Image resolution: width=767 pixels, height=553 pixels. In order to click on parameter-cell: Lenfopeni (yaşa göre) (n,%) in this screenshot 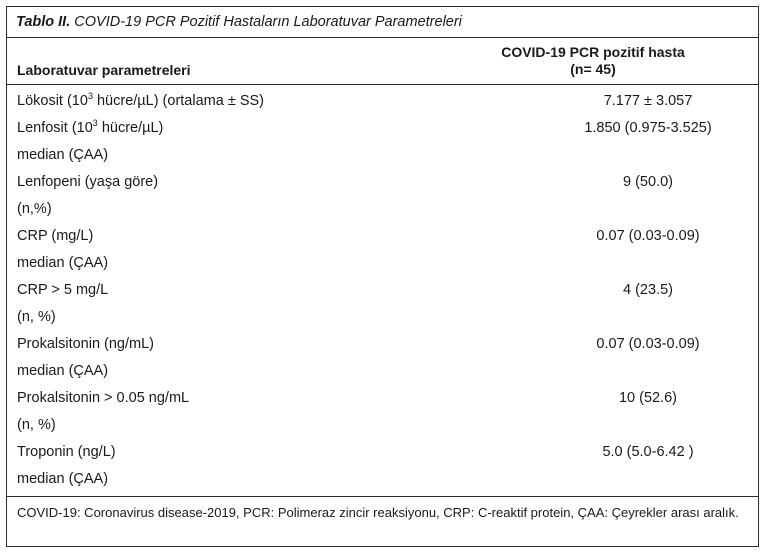, I will do `click(217, 196)`.